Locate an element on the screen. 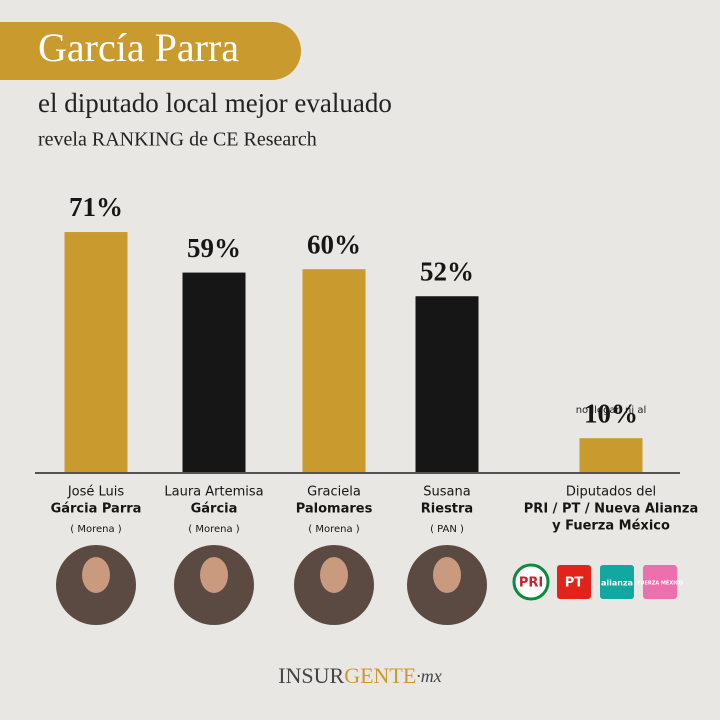 The image size is (720, 720). subtitle: el diputado local mejor evaluado is located at coordinates (215, 103).